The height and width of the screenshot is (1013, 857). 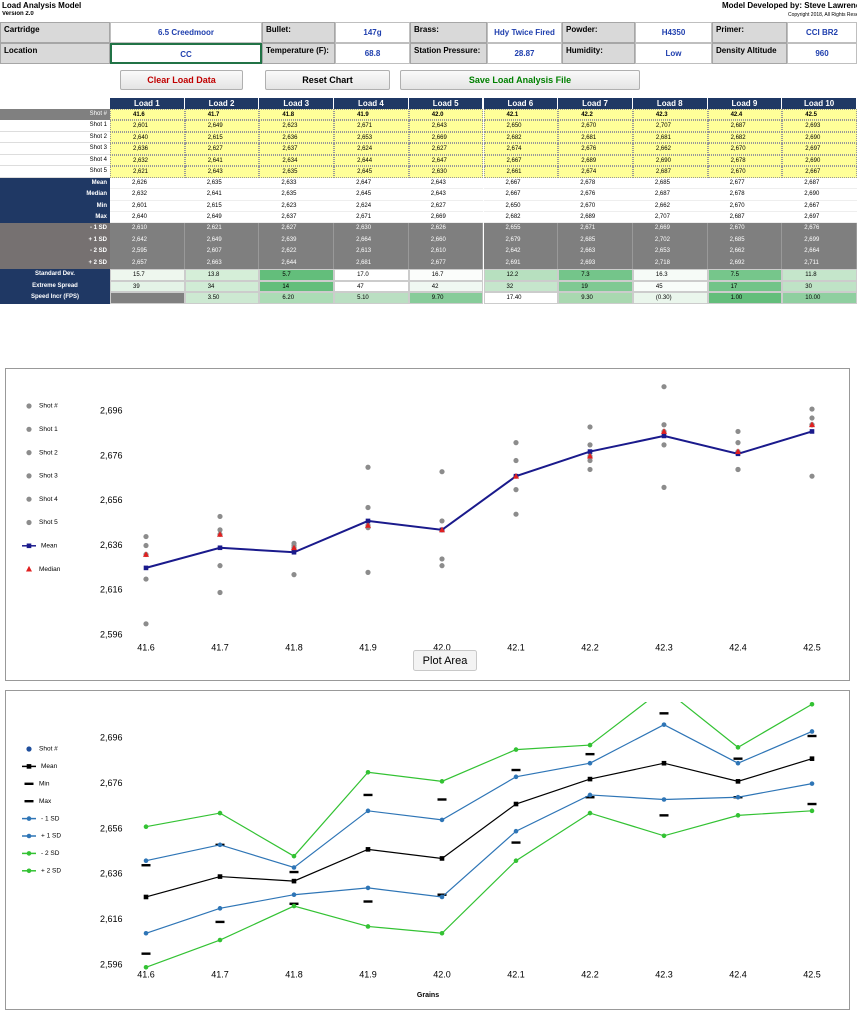 I want to click on legend-label: - 2 SD, so click(x=50, y=853).